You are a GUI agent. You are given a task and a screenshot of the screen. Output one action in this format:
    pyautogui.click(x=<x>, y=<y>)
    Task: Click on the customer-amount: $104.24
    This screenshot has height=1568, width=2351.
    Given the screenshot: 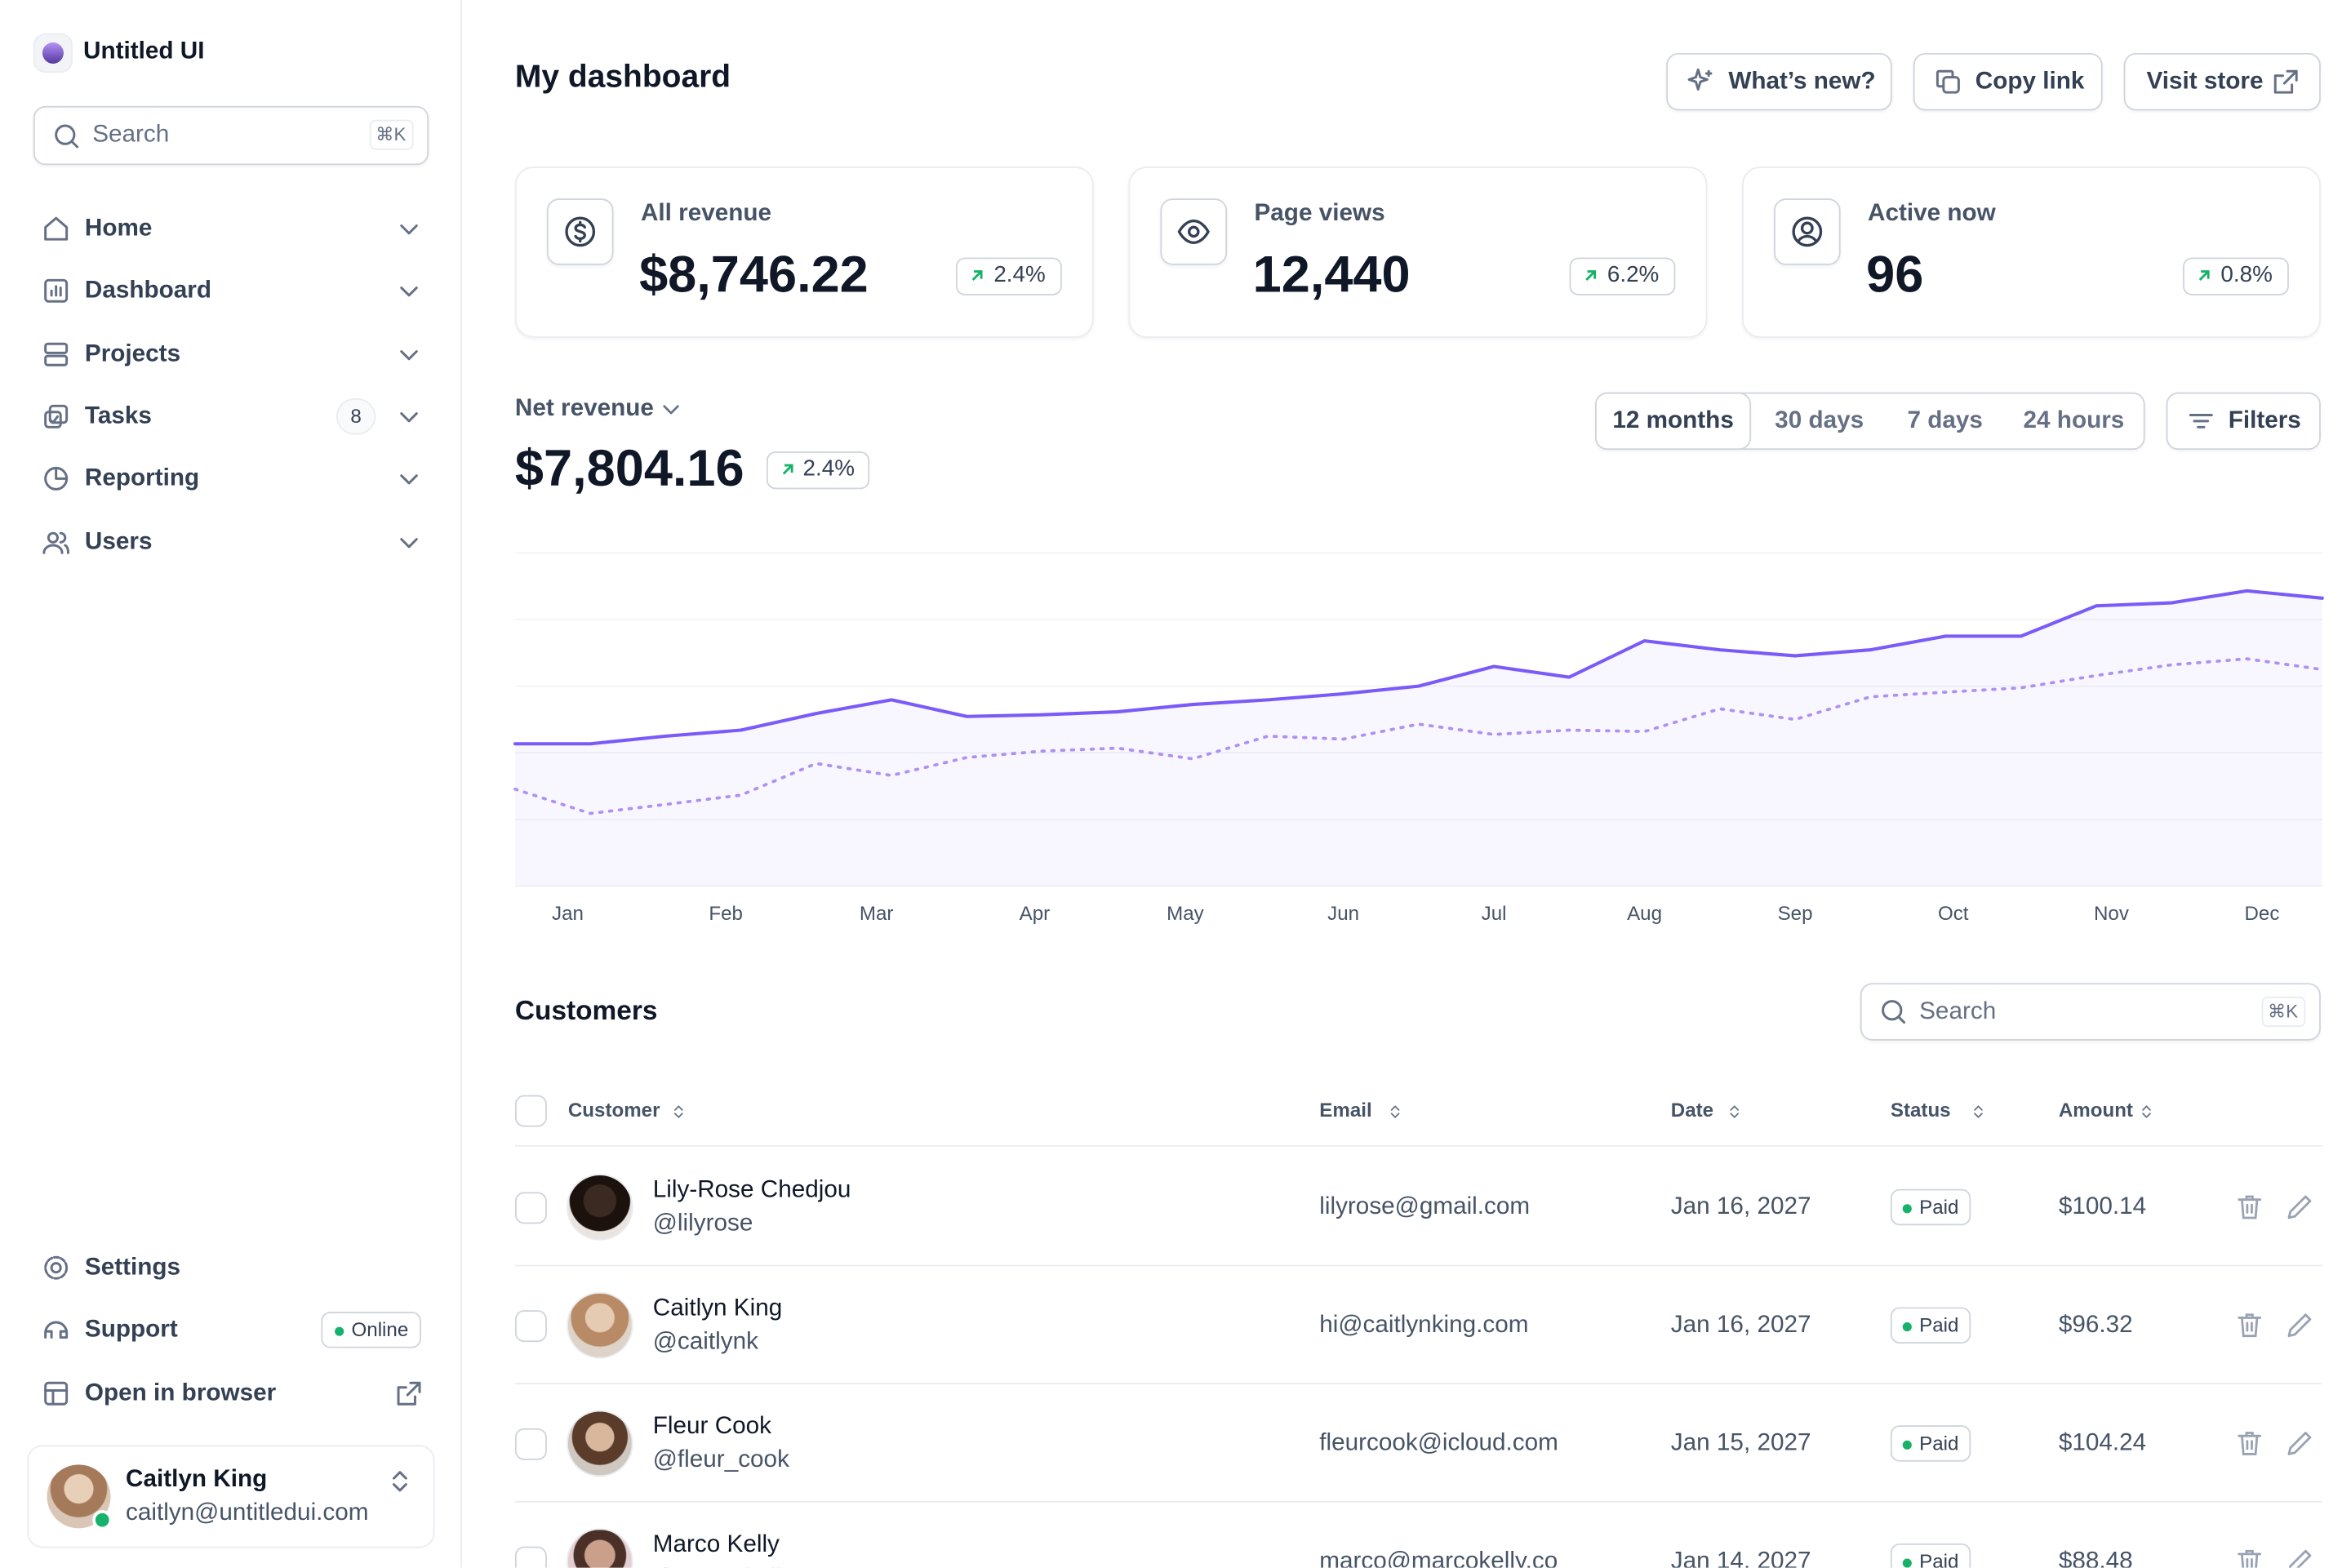 What is the action you would take?
    pyautogui.click(x=2102, y=1443)
    